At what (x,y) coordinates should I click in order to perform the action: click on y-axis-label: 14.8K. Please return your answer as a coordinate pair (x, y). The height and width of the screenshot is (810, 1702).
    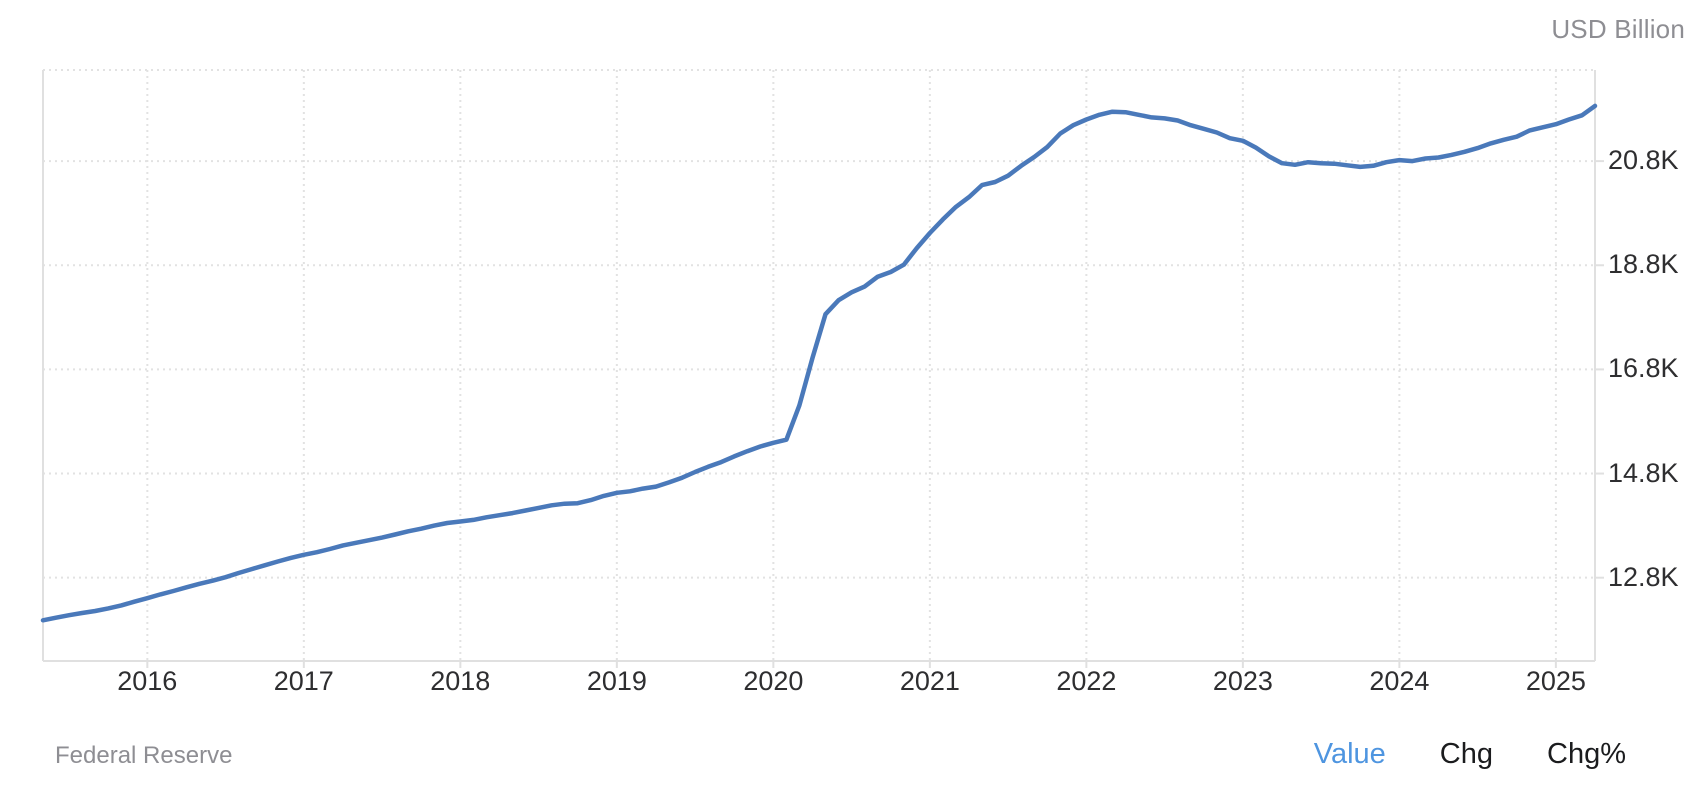
    Looking at the image, I should click on (1643, 472).